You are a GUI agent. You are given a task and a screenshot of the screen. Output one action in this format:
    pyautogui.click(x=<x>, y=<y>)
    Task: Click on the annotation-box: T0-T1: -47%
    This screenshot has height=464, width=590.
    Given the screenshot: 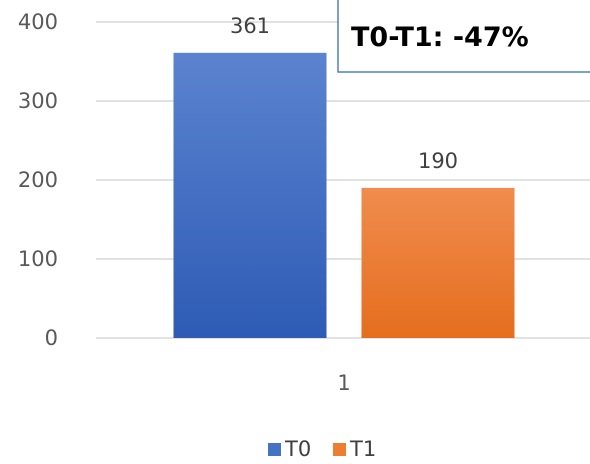 What is the action you would take?
    pyautogui.click(x=463, y=36)
    